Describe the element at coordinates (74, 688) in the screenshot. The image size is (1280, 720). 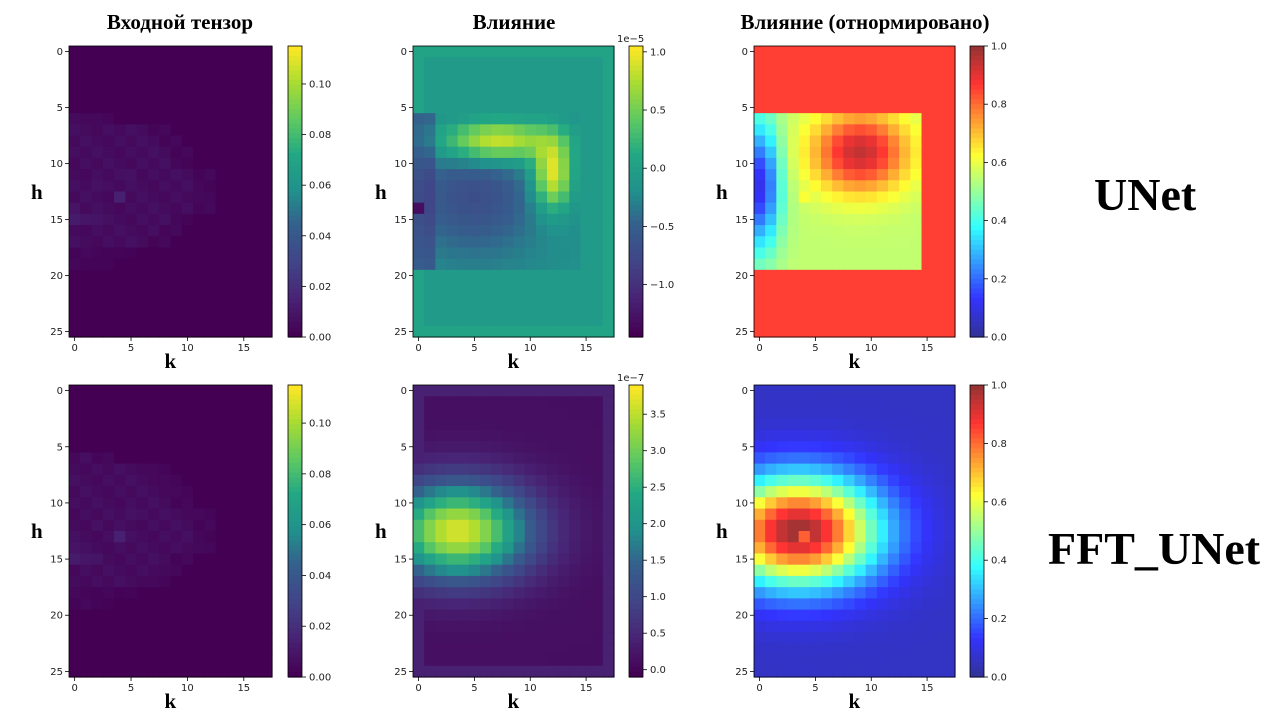
I see `x-tick-label: 0` at that location.